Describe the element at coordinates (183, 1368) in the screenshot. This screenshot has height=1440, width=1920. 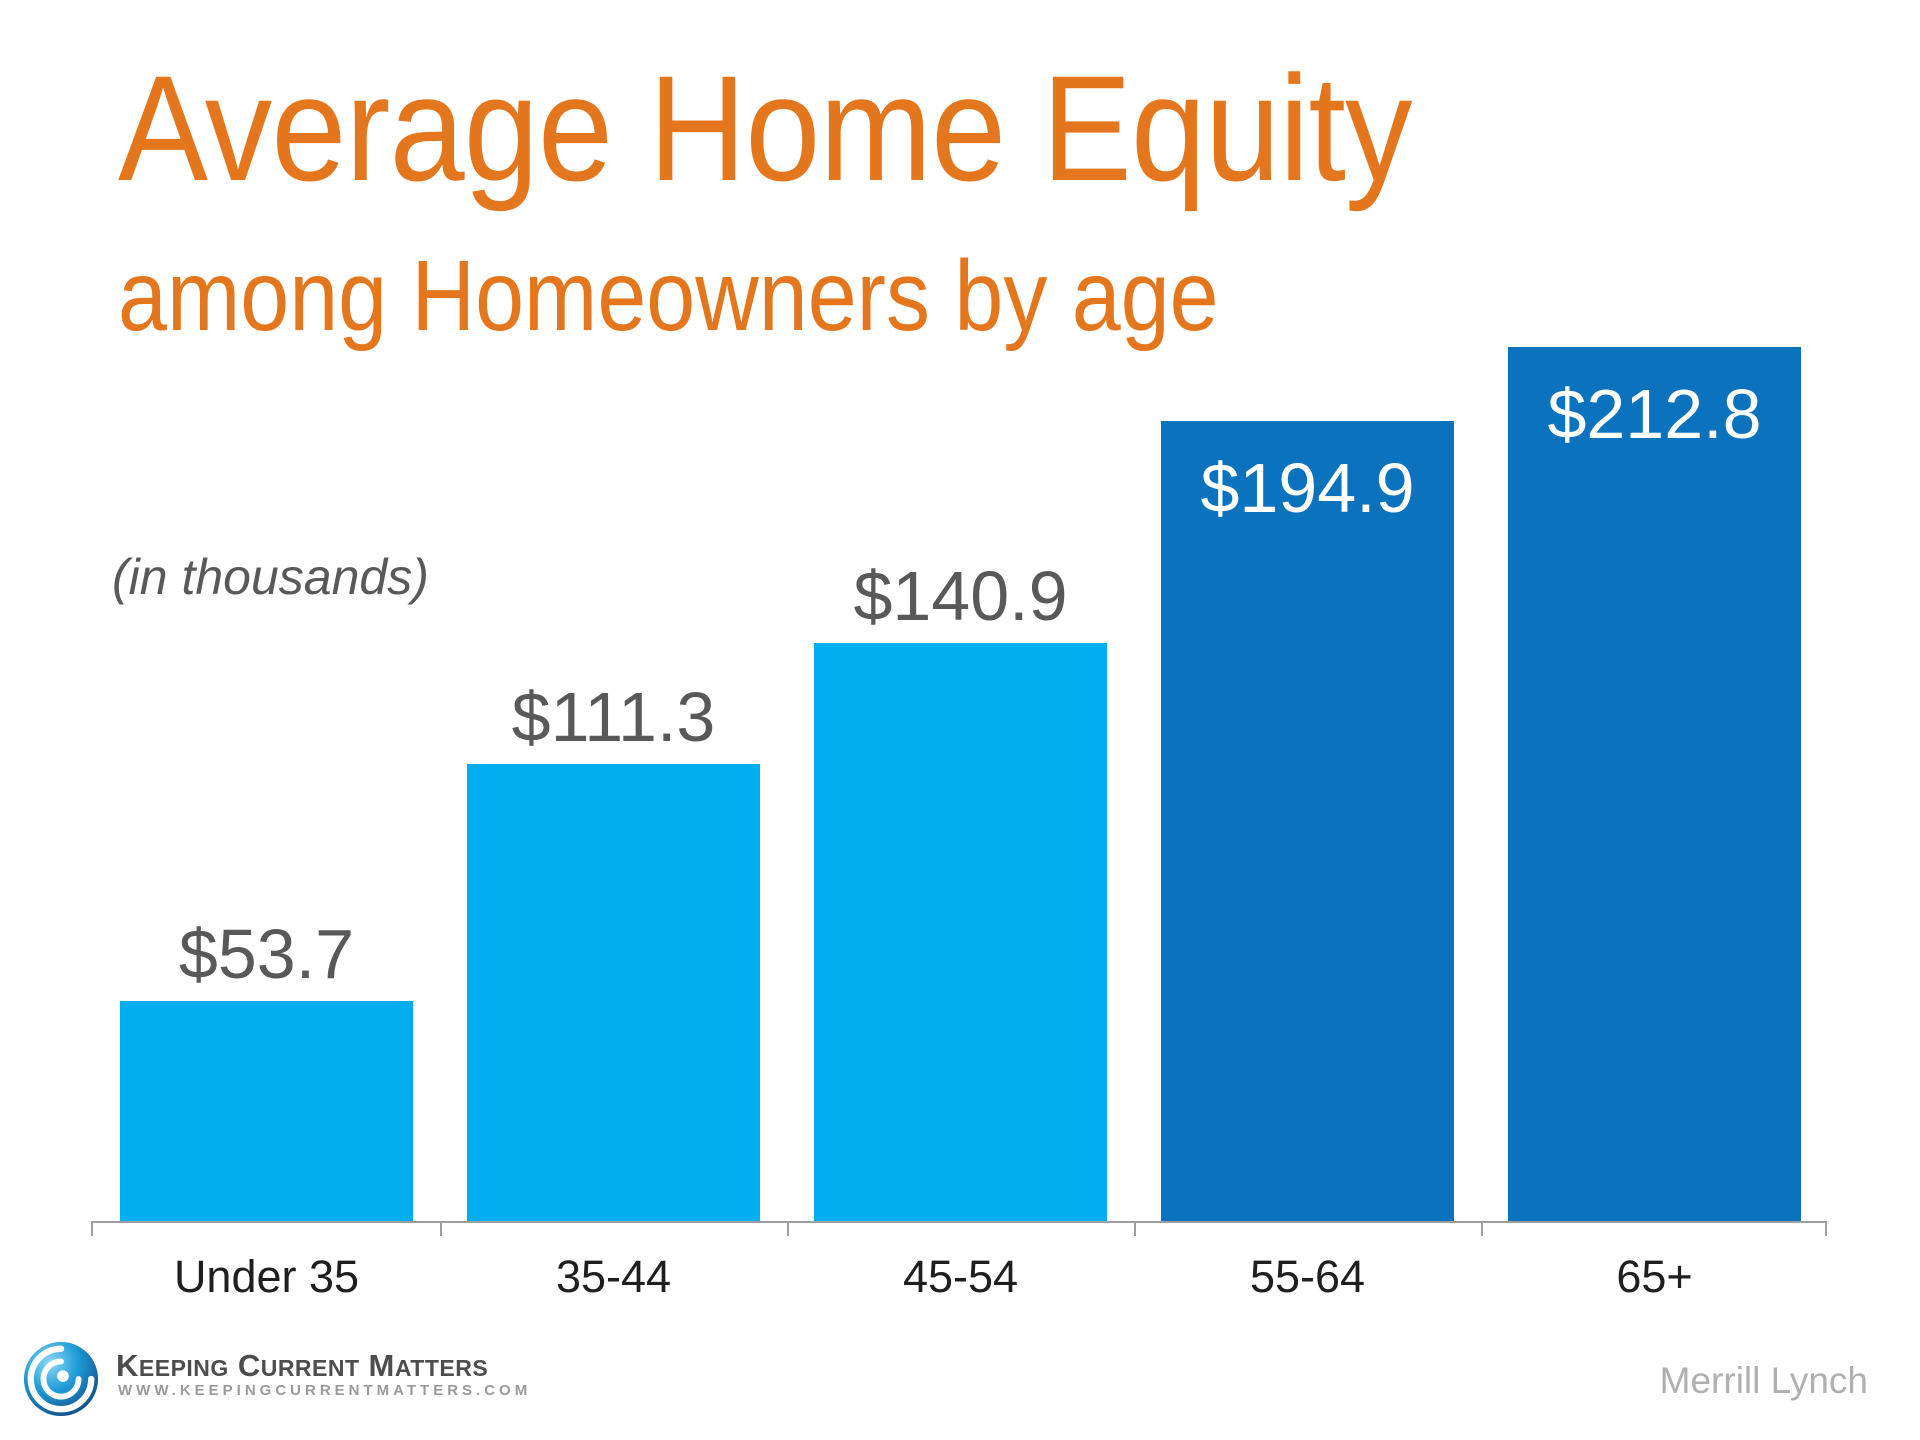
I see `brand-word-rest: EEPING` at that location.